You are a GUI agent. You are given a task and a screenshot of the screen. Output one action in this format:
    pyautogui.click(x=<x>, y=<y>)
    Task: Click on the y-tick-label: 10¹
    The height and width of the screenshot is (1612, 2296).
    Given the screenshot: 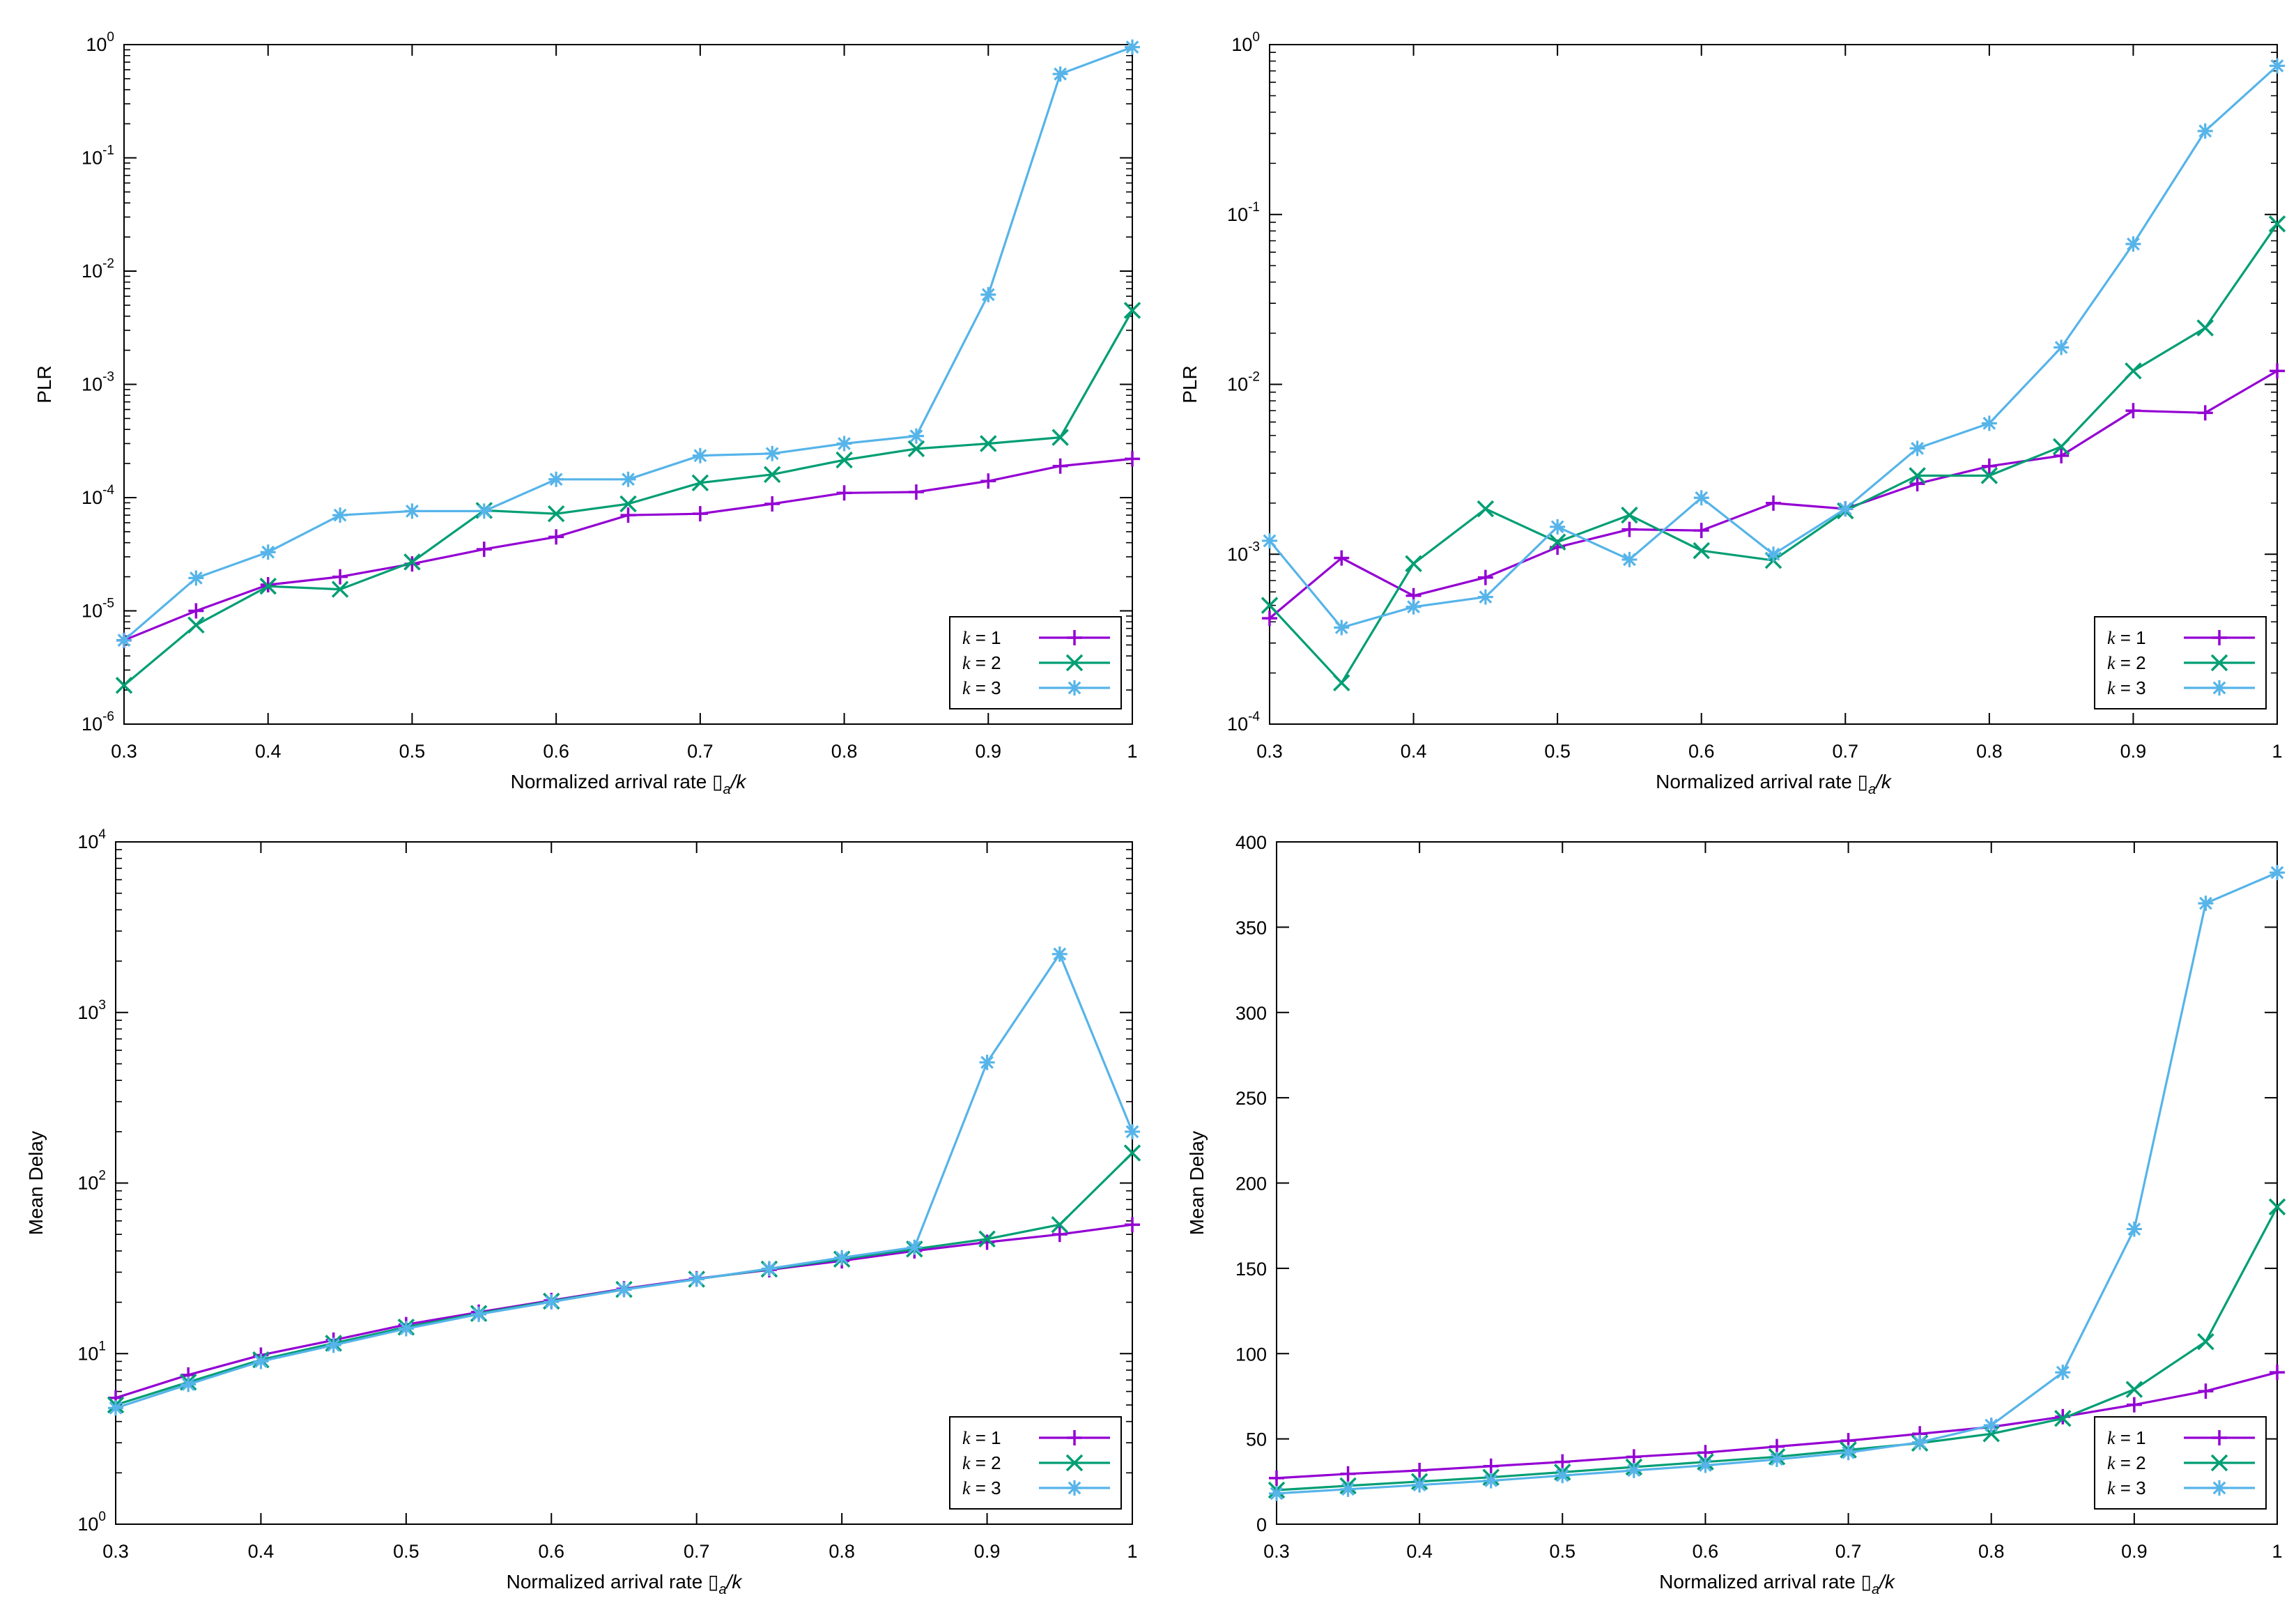 What is the action you would take?
    pyautogui.click(x=91, y=1351)
    